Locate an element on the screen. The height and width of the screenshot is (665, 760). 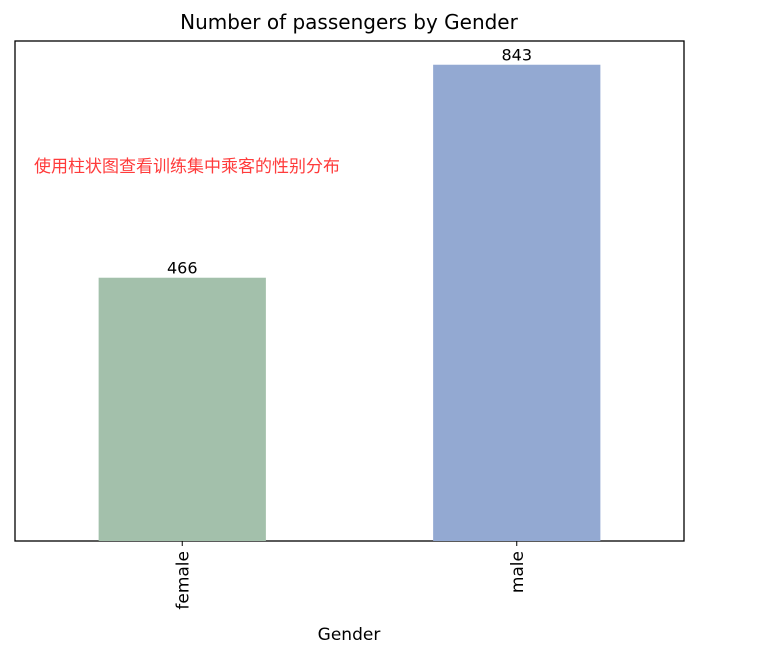
chart-annotation: 使用柱状图查看训练集中乘客的性别分布 is located at coordinates (187, 166).